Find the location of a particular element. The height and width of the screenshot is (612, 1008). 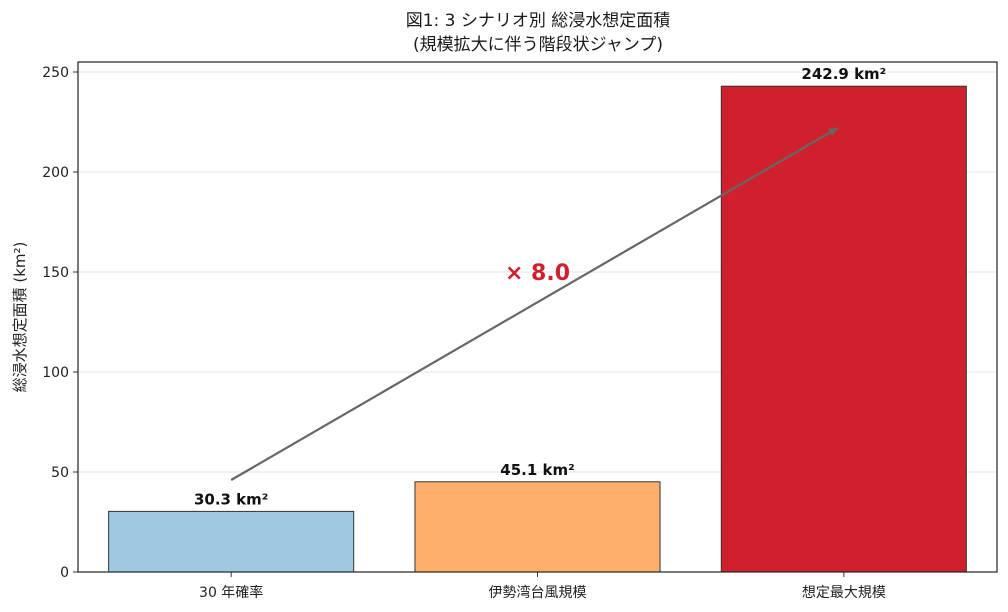

chart-title-line1: 図1: 3 シナリオ別 総浸水想定面積 is located at coordinates (538, 21).